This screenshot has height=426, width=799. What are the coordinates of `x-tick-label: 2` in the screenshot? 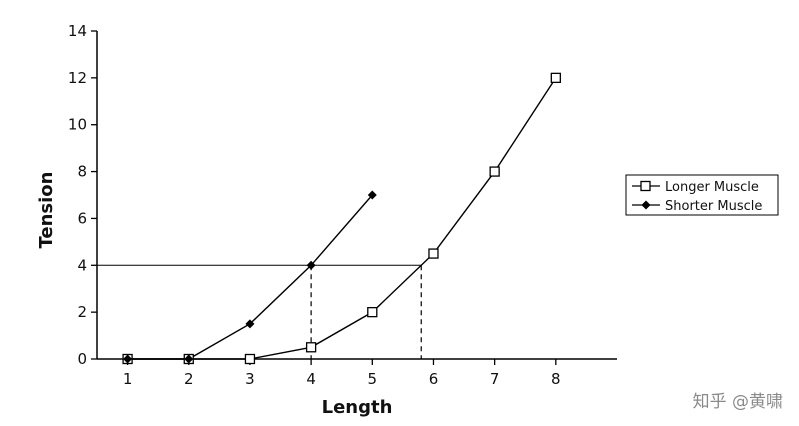 It's located at (189, 379).